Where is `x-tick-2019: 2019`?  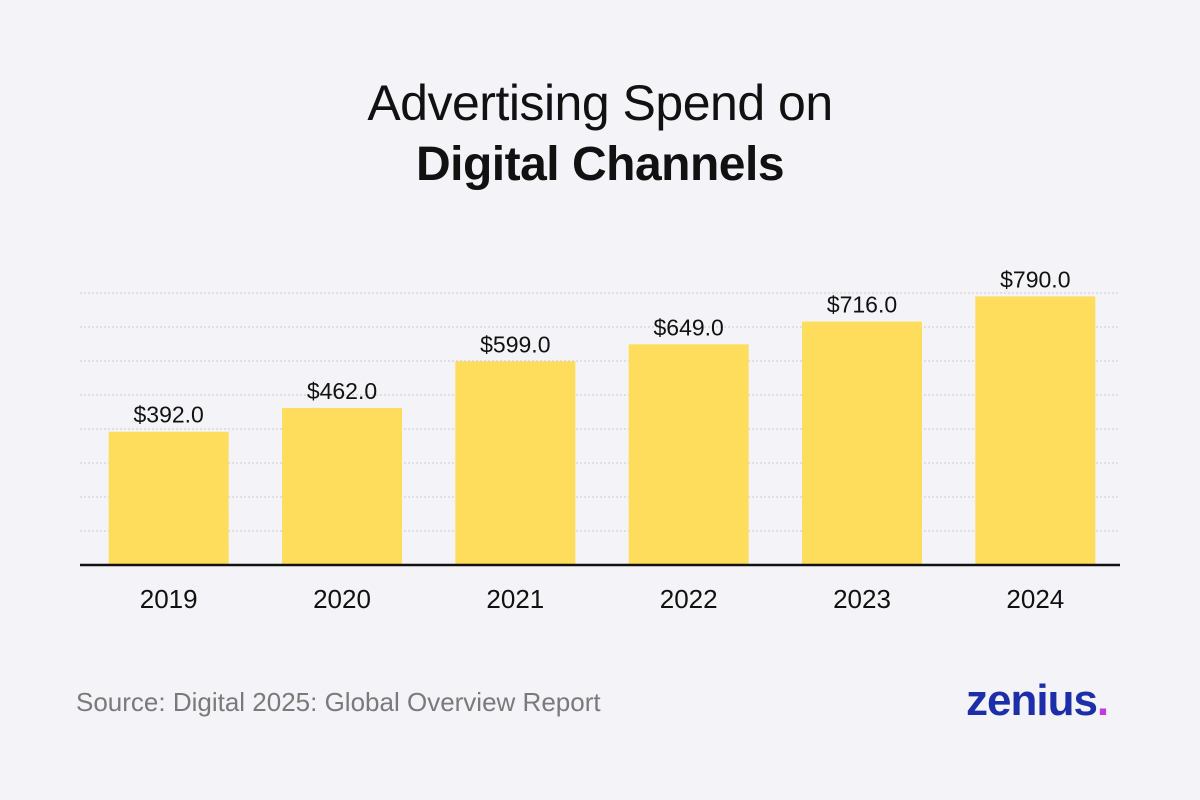 x-tick-2019: 2019 is located at coordinates (169, 599).